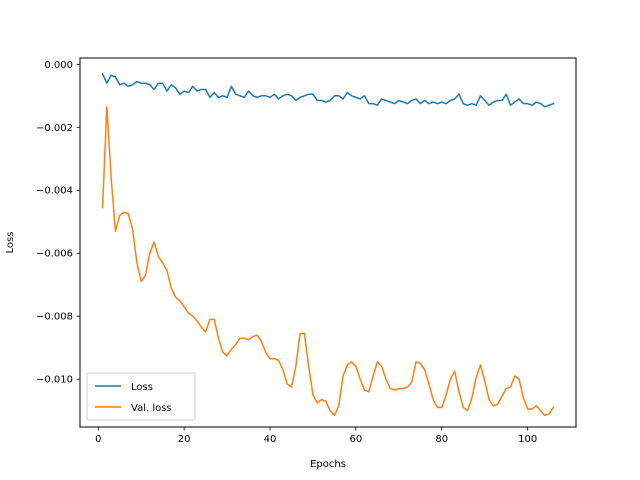 The width and height of the screenshot is (640, 480). I want to click on legend-box, so click(141, 396).